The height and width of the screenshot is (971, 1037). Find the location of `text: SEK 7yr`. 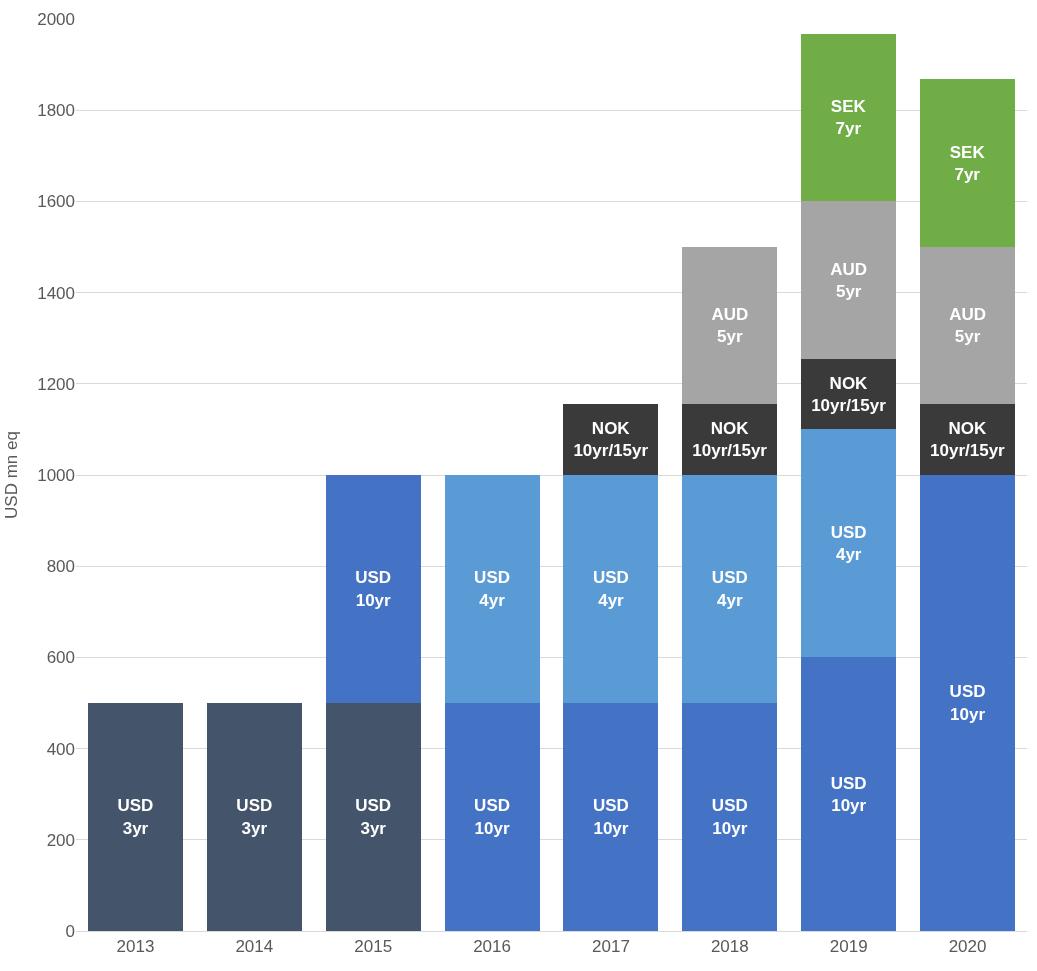

text: SEK 7yr is located at coordinates (967, 163).